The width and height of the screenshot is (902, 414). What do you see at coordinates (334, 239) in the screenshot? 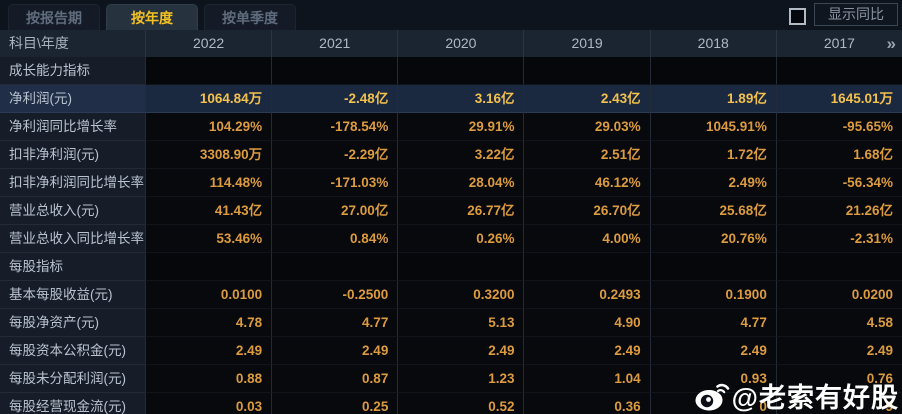
I see `value-cell: 0.84%` at bounding box center [334, 239].